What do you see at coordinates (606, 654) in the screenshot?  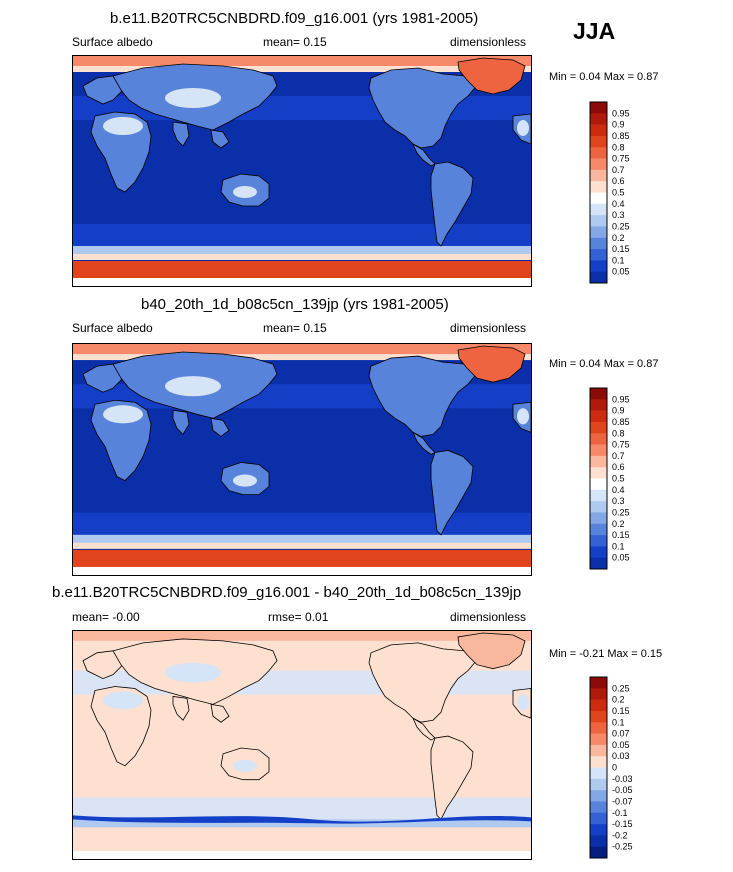 I see `minmax-label: Min = -0.21 Max = 0.15` at bounding box center [606, 654].